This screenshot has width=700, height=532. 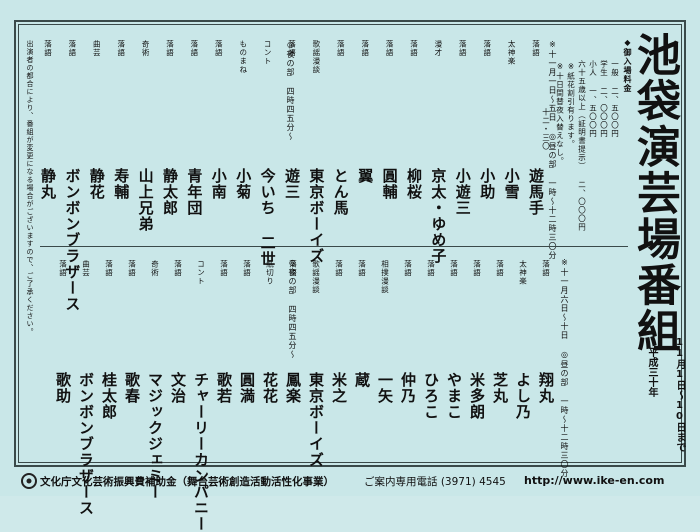 I want to click on performer-name: 米多朗, so click(x=477, y=396).